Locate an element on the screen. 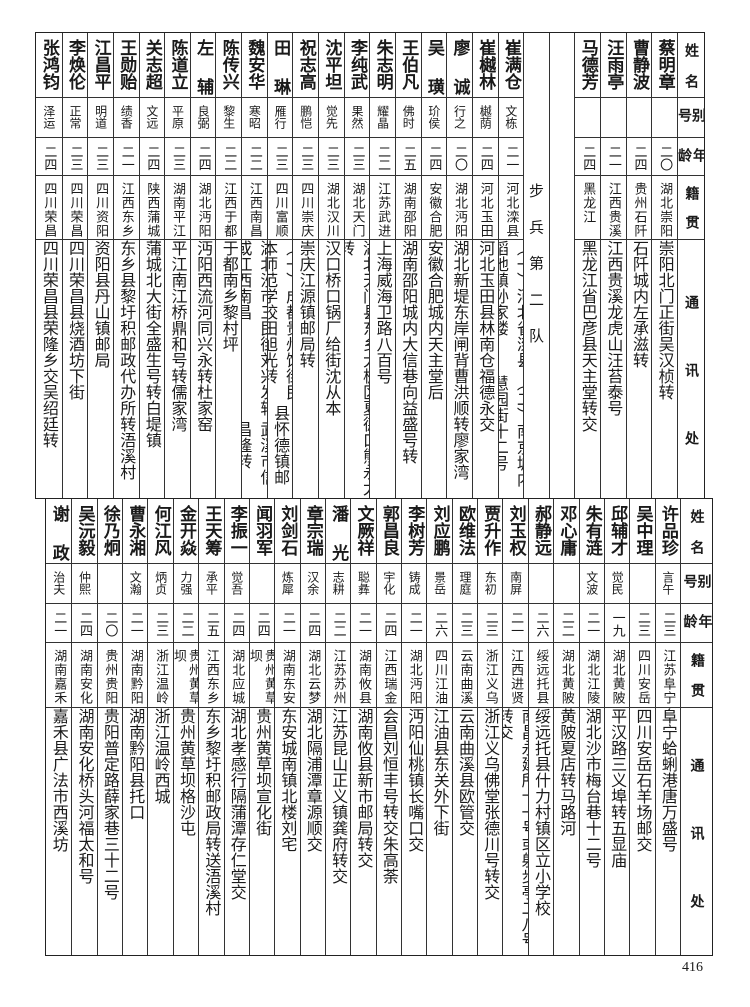 Image resolution: width=750 pixels, height=1007 pixels. person-column: 金开焱 力强 二二 贵州黄草坝 贵州黄草坝格沙屯 is located at coordinates (185, 728).